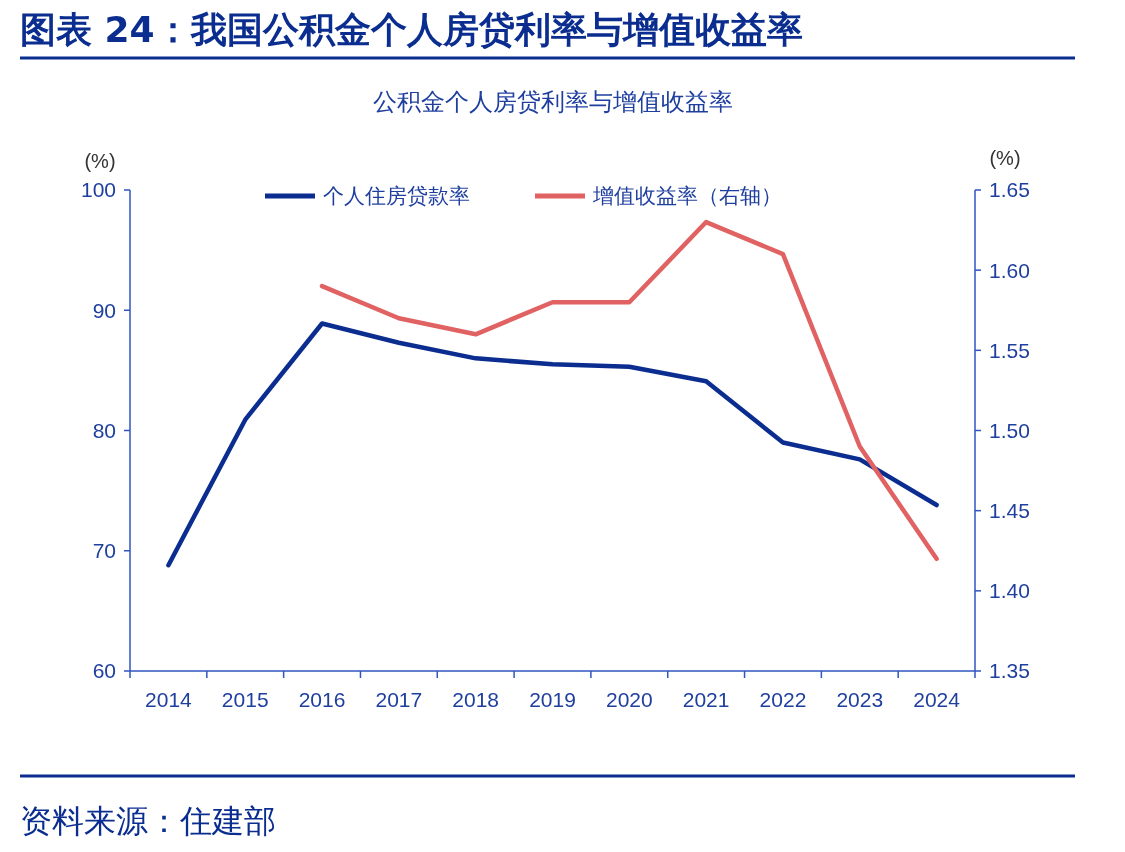  Describe the element at coordinates (169, 699) in the screenshot. I see `x-tick-label: 2014` at that location.